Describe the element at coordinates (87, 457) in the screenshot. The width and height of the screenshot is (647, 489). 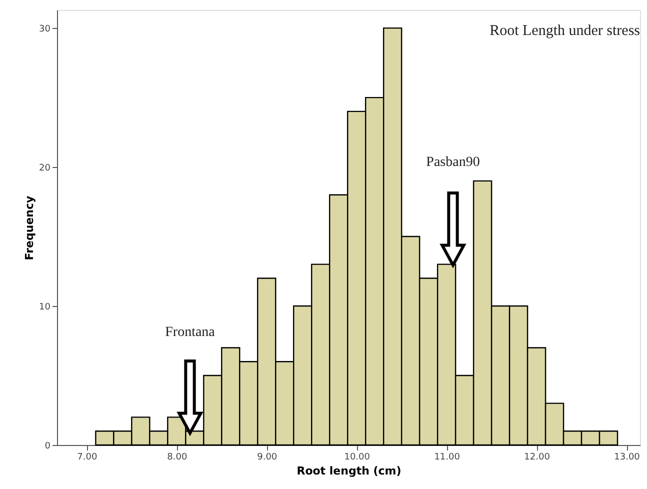
I see `x-tick-label: 7.00` at that location.